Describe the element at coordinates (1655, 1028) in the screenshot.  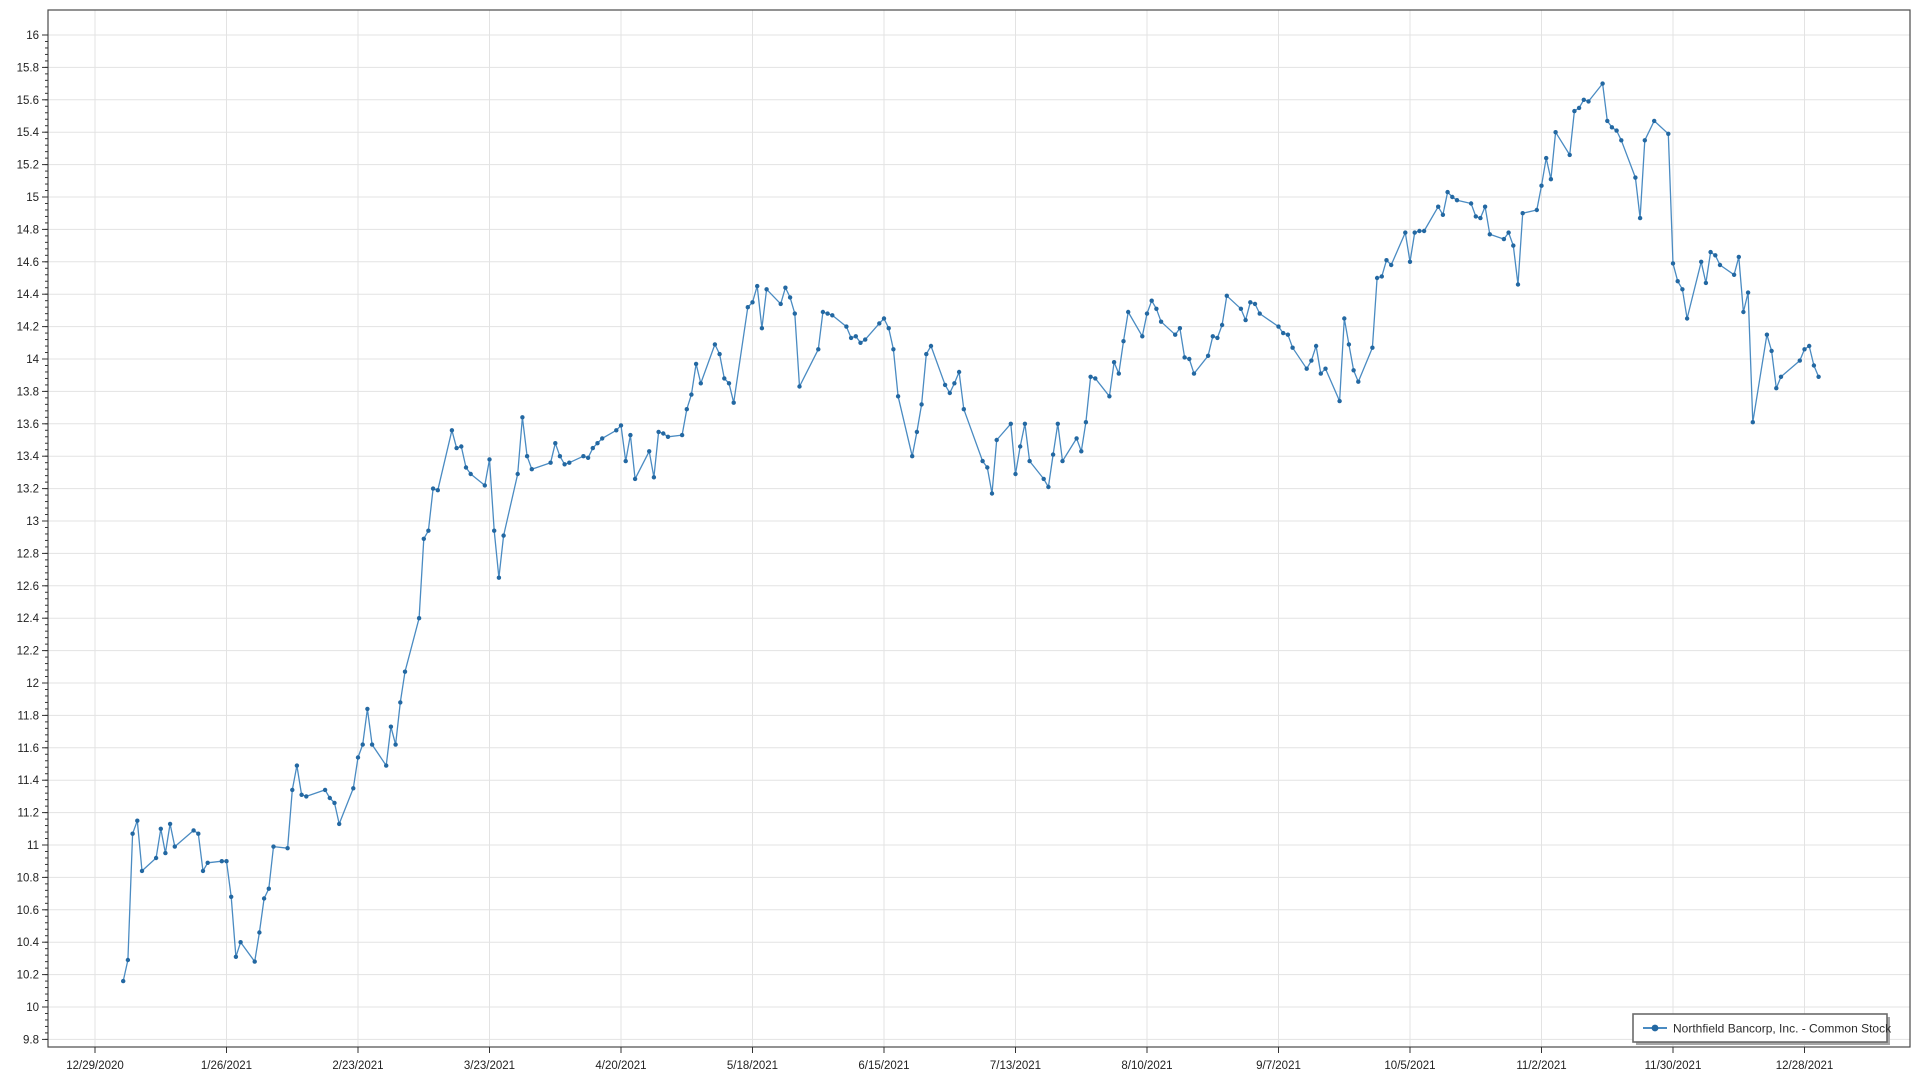
I see `legend-marker-sample` at that location.